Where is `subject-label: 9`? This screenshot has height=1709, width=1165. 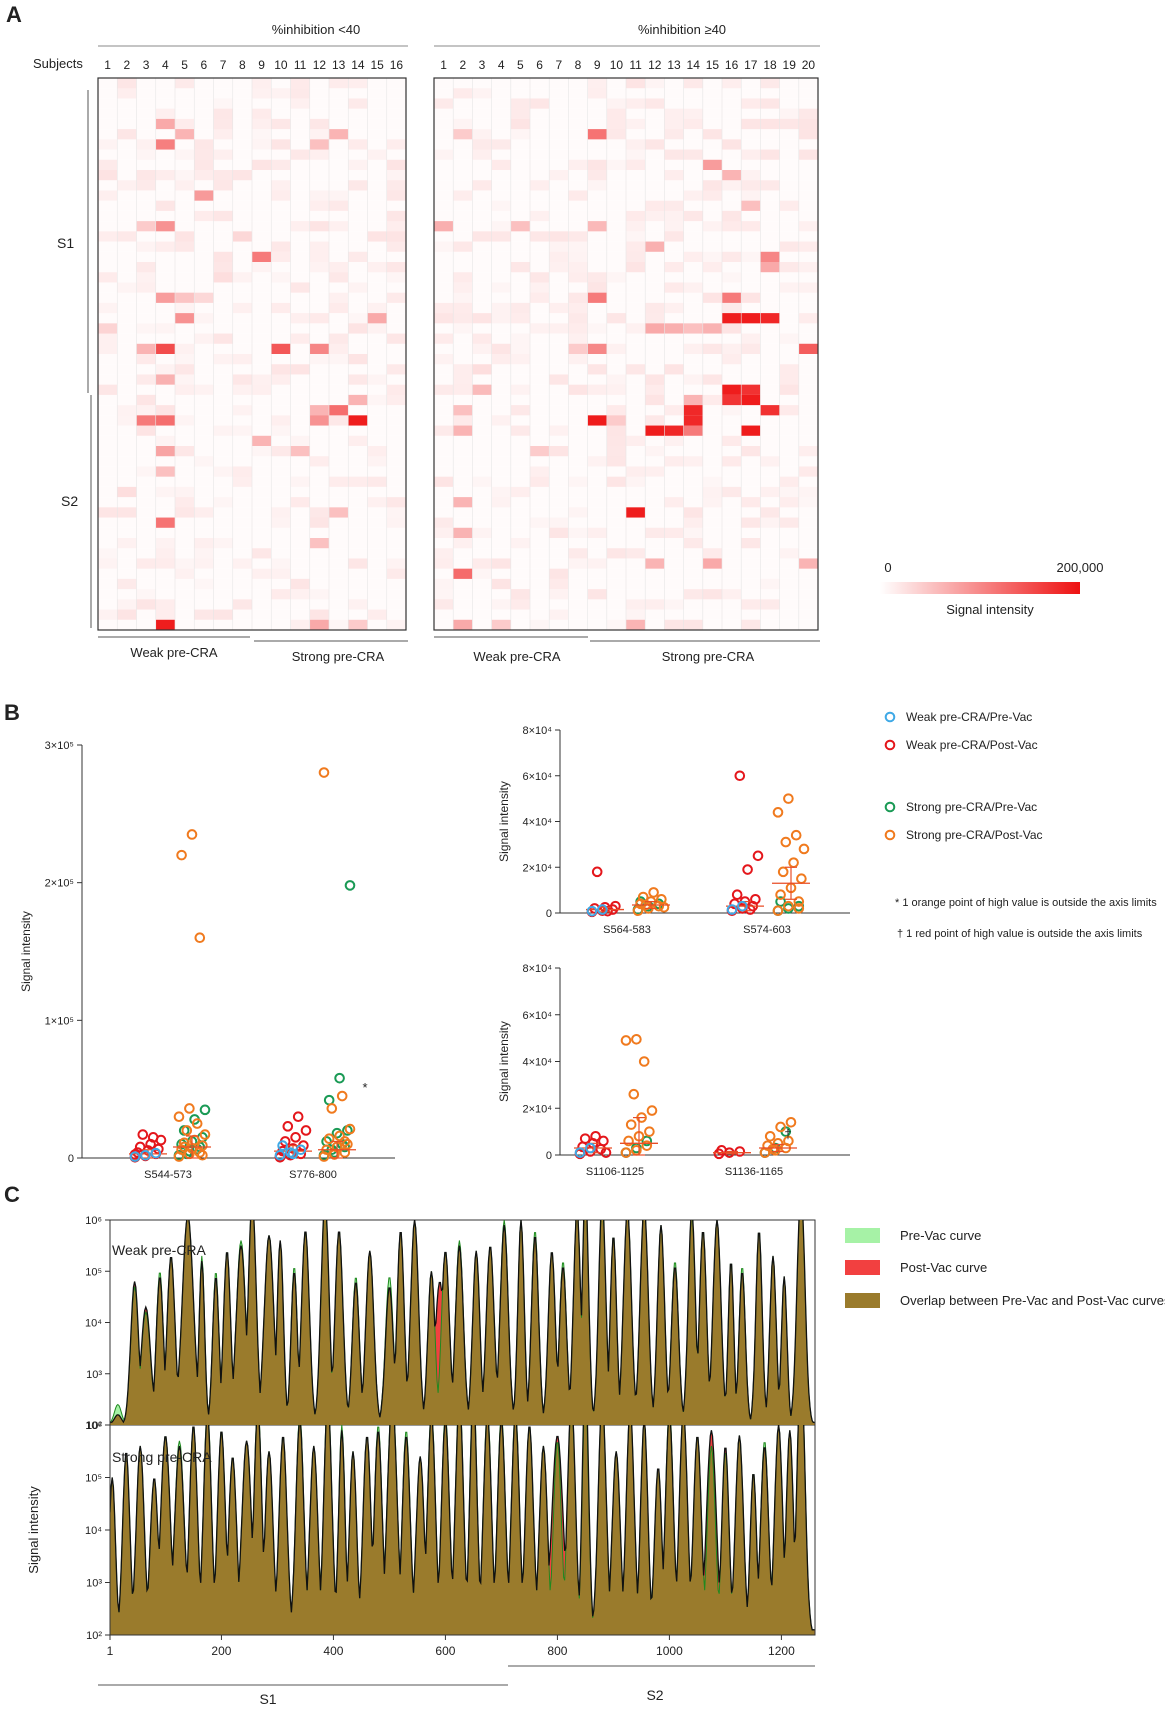
subject-label: 9 is located at coordinates (597, 65).